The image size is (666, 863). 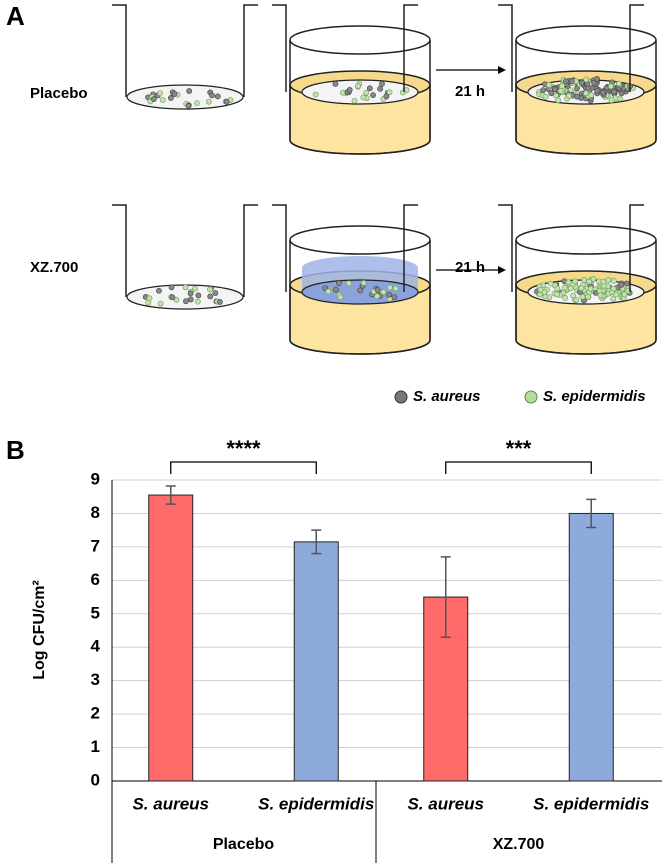 What do you see at coordinates (15, 16) in the screenshot?
I see `panel-label: A` at bounding box center [15, 16].